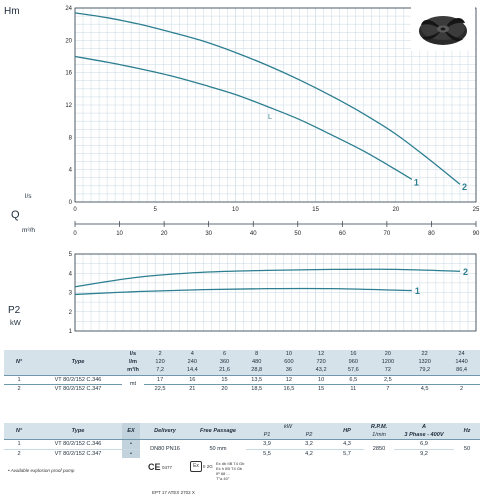 The height and width of the screenshot is (500, 485). Describe the element at coordinates (131, 453) in the screenshot. I see `elec-row2-ex: •` at that location.